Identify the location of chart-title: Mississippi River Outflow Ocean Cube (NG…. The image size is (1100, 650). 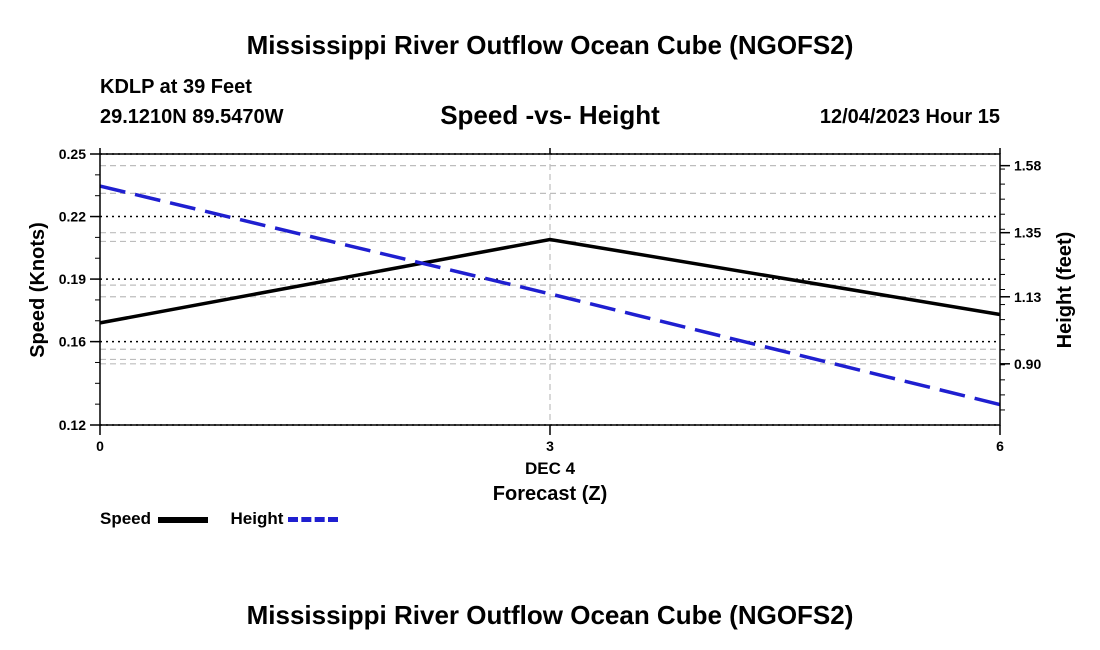
(550, 45).